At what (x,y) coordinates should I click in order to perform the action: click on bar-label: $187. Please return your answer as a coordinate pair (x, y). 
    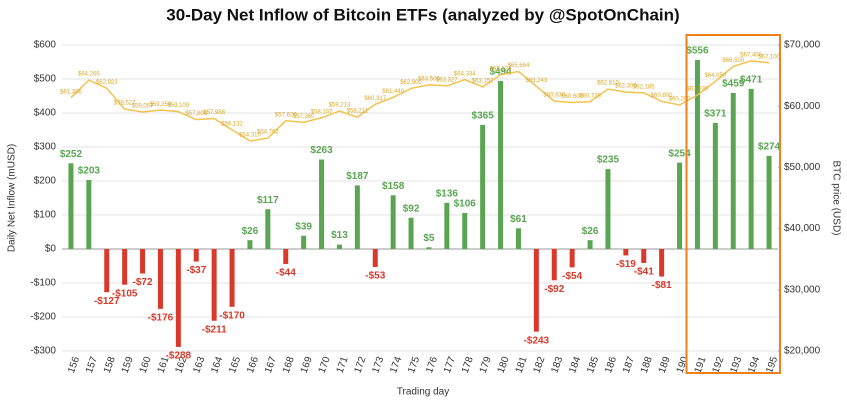
    Looking at the image, I should click on (357, 176).